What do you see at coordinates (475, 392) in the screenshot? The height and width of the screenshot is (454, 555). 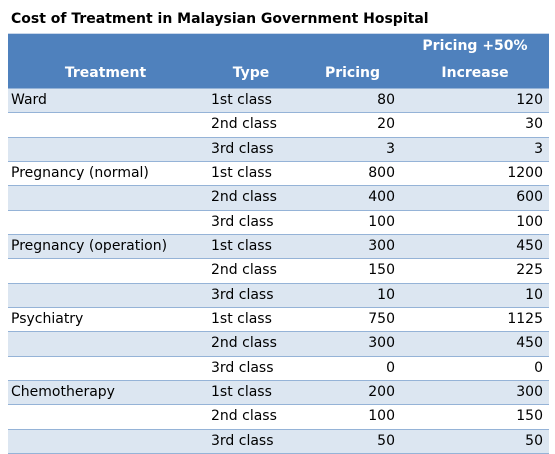 I see `cell-pricing-increase: 300` at bounding box center [475, 392].